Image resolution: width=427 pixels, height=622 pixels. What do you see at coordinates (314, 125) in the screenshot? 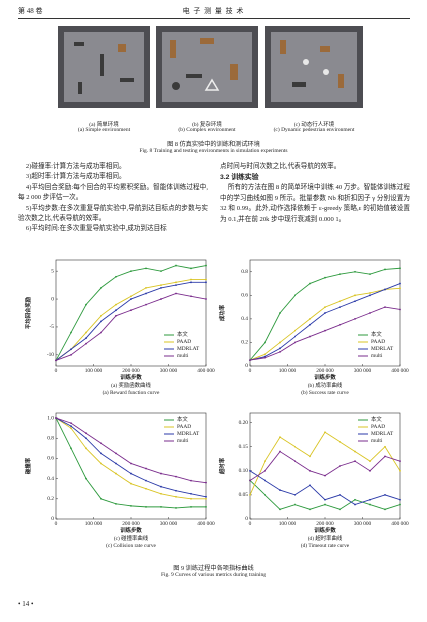
I see `panel-caption-zh: (c) 动态行人环境` at bounding box center [314, 125].